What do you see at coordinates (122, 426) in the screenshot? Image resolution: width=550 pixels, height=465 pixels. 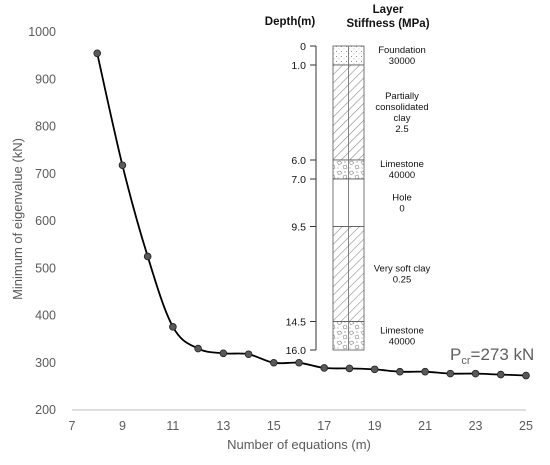 I see `x-tick-label: 9` at bounding box center [122, 426].